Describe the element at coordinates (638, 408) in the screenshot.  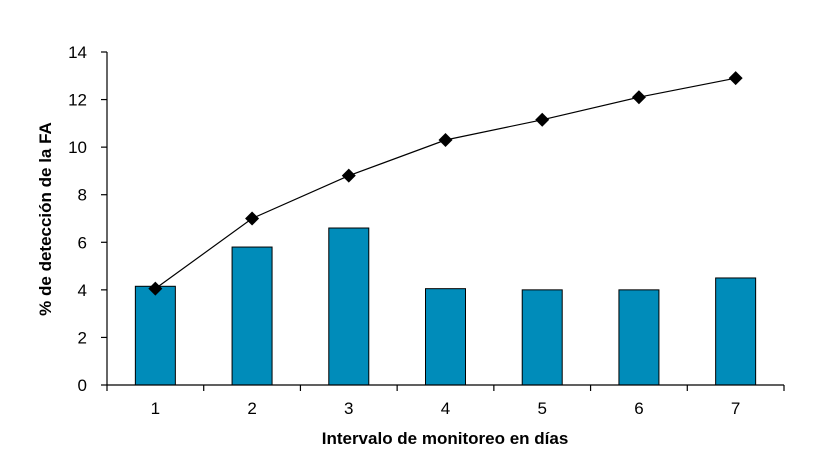
I see `x-tick-label: 6` at that location.